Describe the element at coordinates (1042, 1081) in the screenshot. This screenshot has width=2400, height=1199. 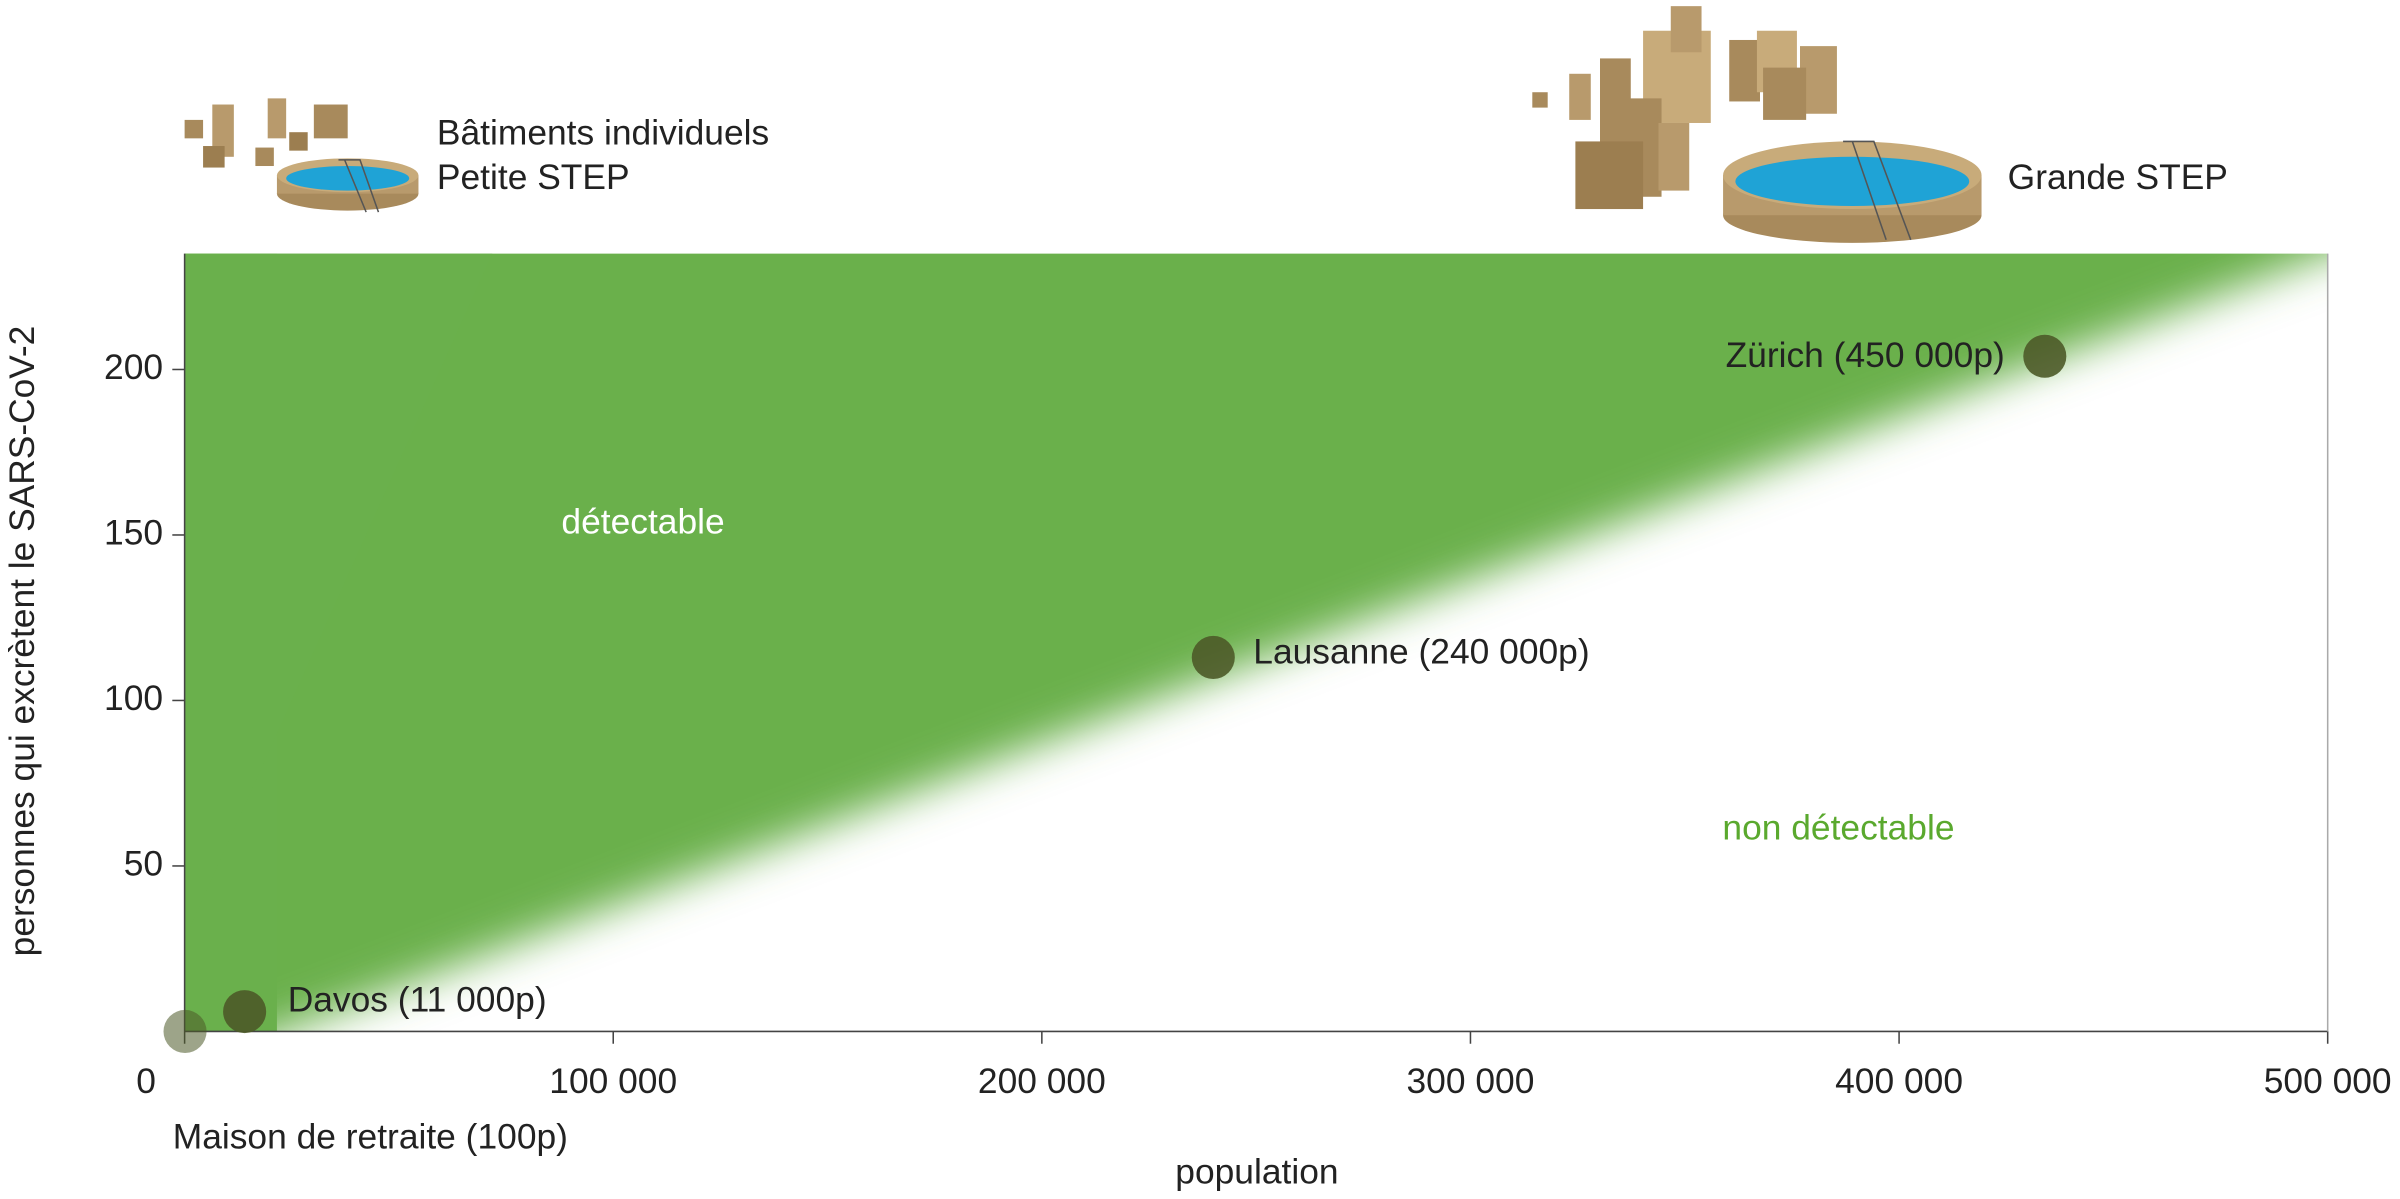
I see `x-tick-label: 200 000` at that location.